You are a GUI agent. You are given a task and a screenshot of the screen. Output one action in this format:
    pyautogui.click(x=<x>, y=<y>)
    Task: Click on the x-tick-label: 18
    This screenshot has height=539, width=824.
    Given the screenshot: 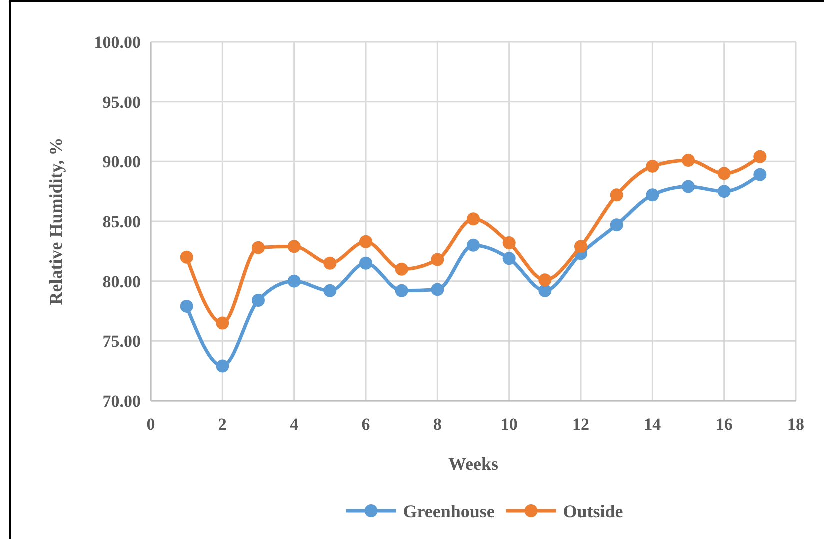 What is the action you would take?
    pyautogui.click(x=796, y=424)
    